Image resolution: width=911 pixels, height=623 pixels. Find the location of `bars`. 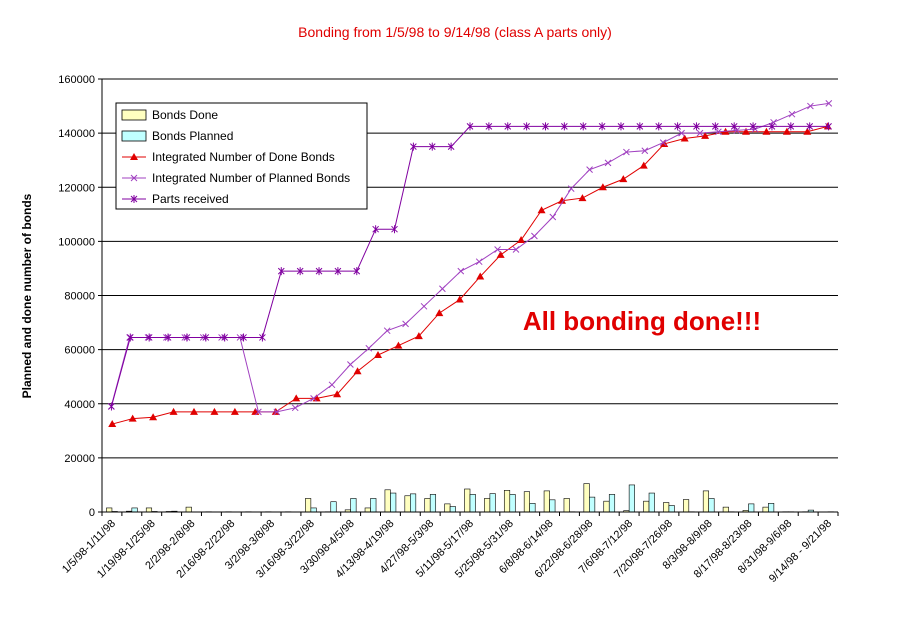

bars is located at coordinates (470, 498).